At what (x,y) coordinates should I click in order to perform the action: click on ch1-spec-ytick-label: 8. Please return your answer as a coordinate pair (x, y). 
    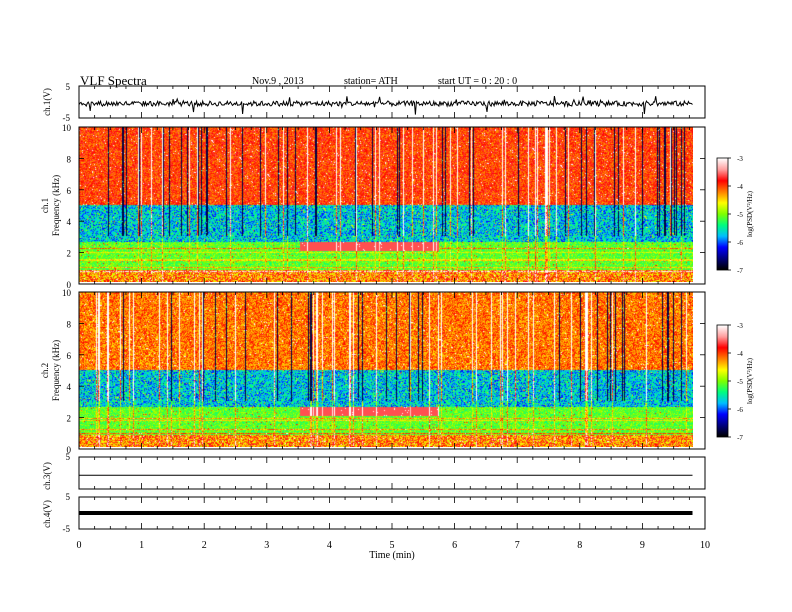
    Looking at the image, I should click on (69, 159).